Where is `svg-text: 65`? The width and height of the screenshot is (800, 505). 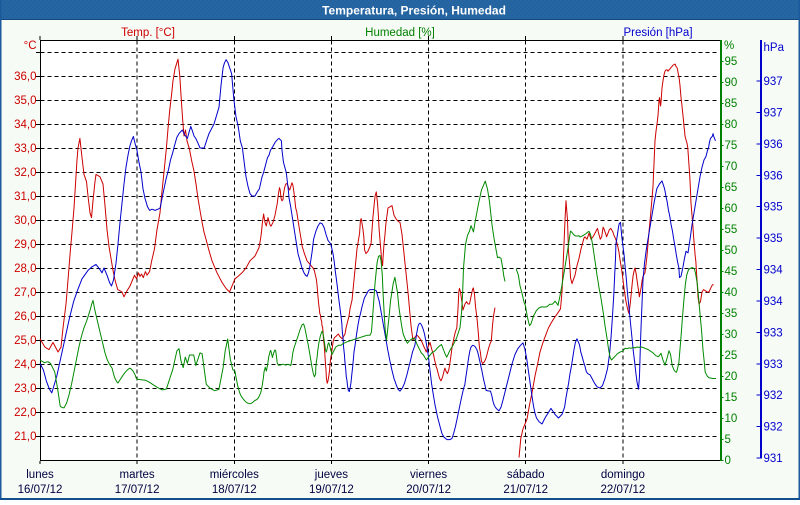 svg-text: 65 is located at coordinates (731, 188).